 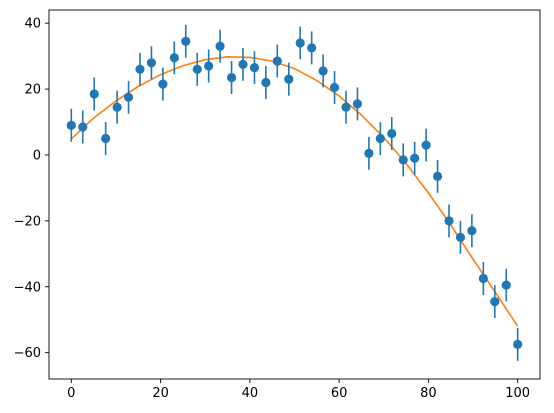 I want to click on x-tick-label: 20, so click(x=160, y=393).